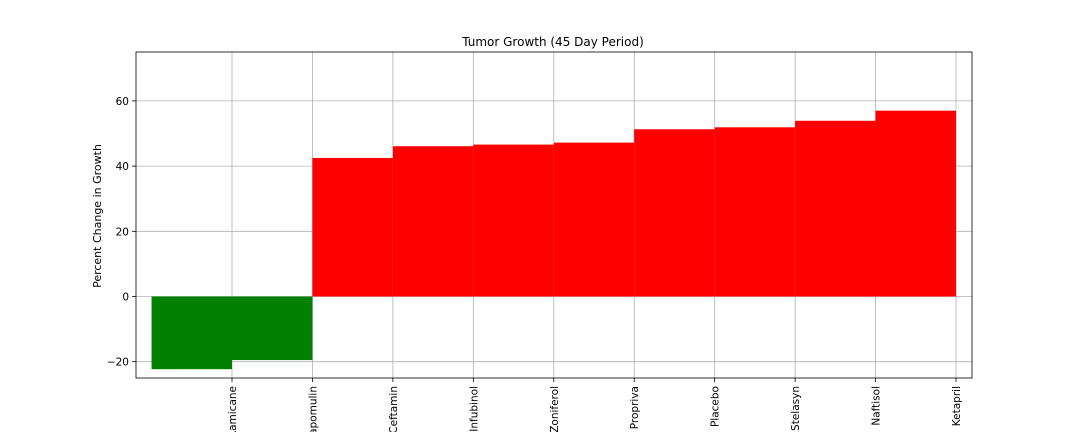 The height and width of the screenshot is (436, 1080). I want to click on chart-title: Tumor Growth (45 Day Period), so click(552, 42).